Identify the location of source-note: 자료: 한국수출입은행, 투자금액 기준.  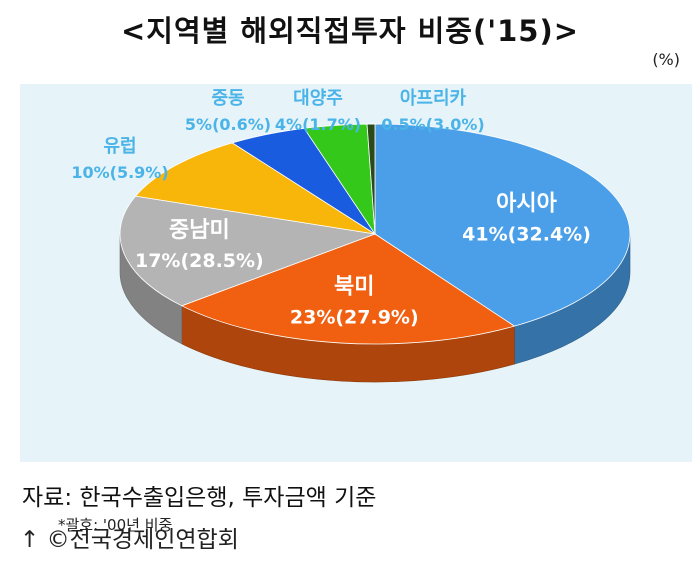
(199, 498).